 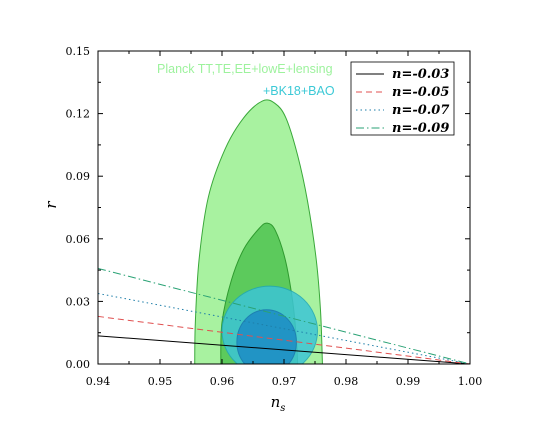 What do you see at coordinates (284, 381) in the screenshot?
I see `x-tick-label: 0.97` at bounding box center [284, 381].